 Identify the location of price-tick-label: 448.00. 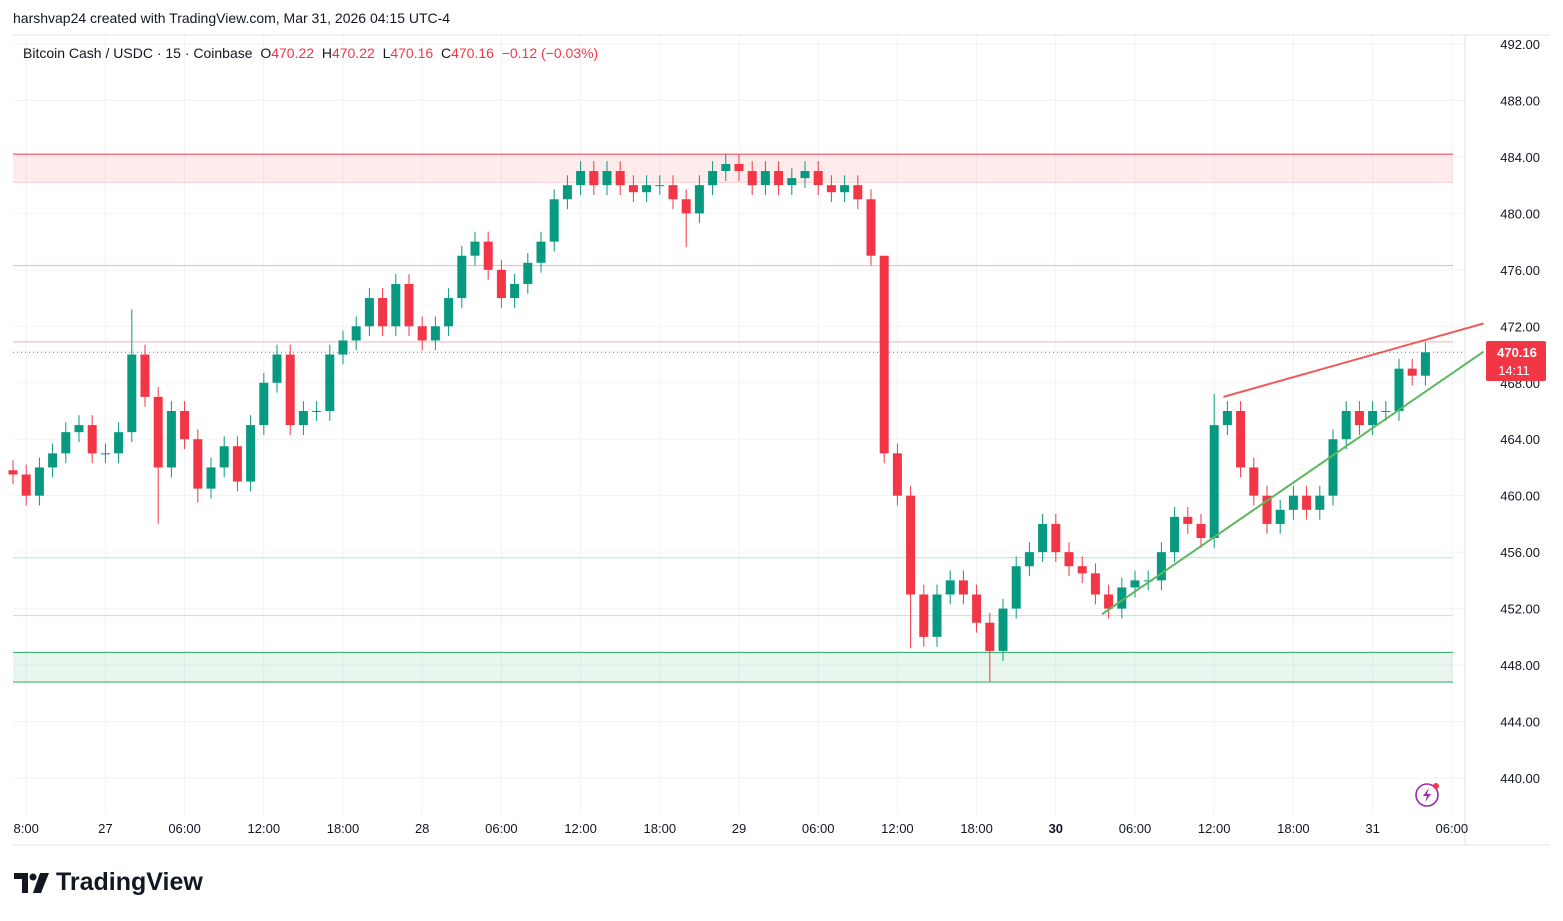
(1520, 665).